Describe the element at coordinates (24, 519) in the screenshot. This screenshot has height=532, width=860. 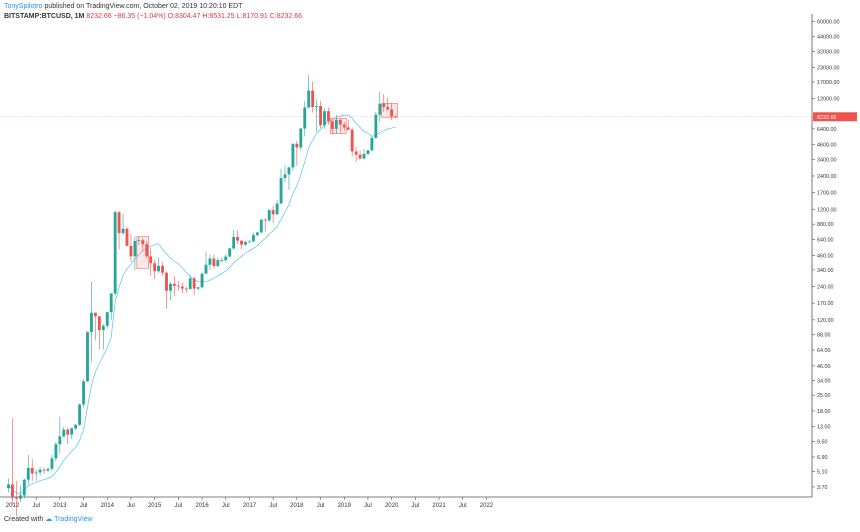
I see `created-with-label: Created with` at that location.